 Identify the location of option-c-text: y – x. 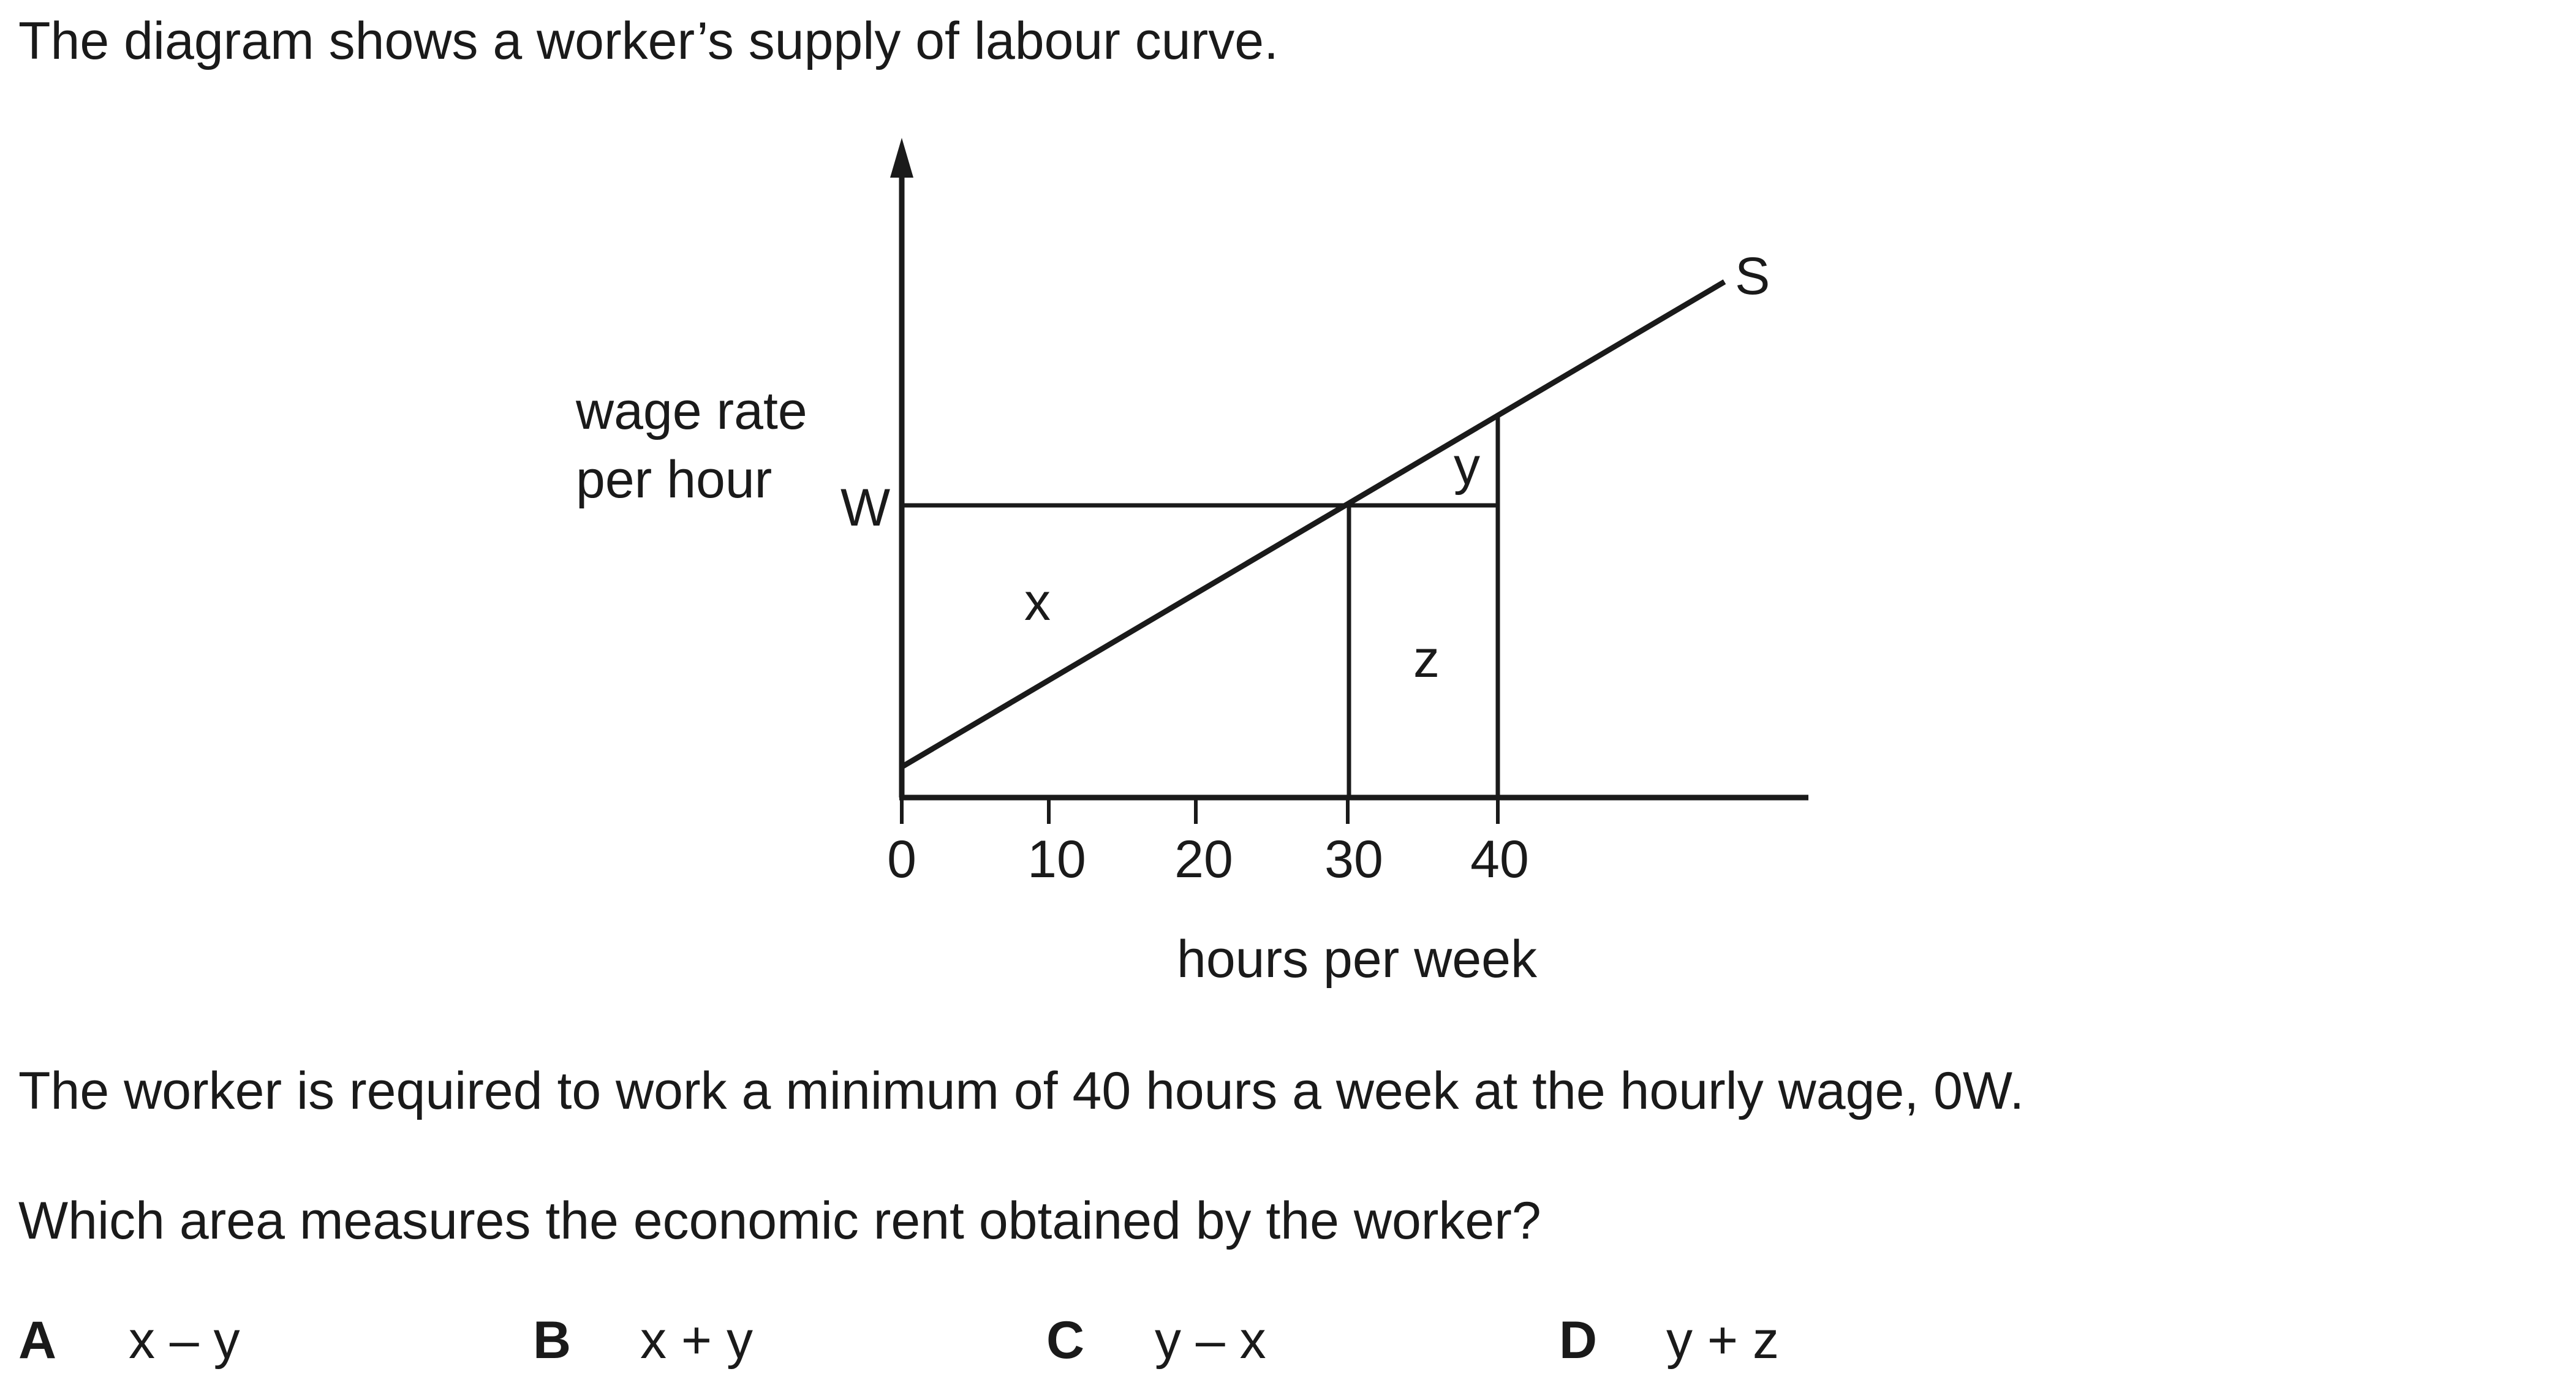
(1210, 1341).